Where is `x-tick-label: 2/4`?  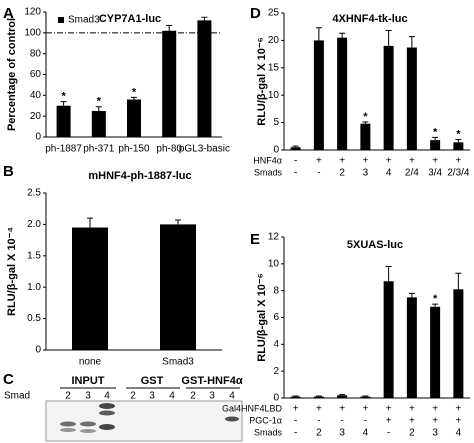
x-tick-label: 2/4 is located at coordinates (412, 173).